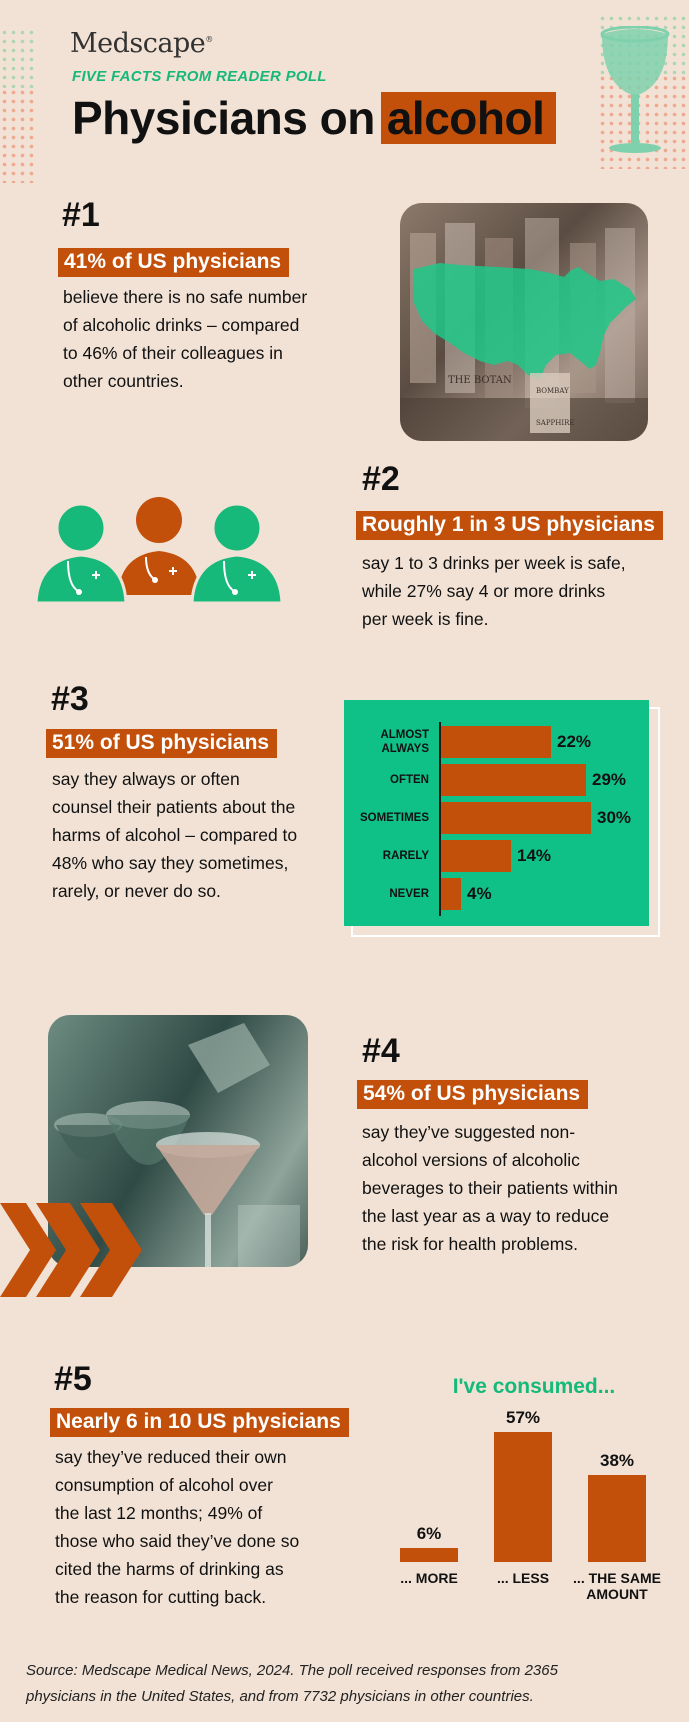  Describe the element at coordinates (552, 391) in the screenshot. I see `bottle-label-right-1: BOMBAY` at that location.